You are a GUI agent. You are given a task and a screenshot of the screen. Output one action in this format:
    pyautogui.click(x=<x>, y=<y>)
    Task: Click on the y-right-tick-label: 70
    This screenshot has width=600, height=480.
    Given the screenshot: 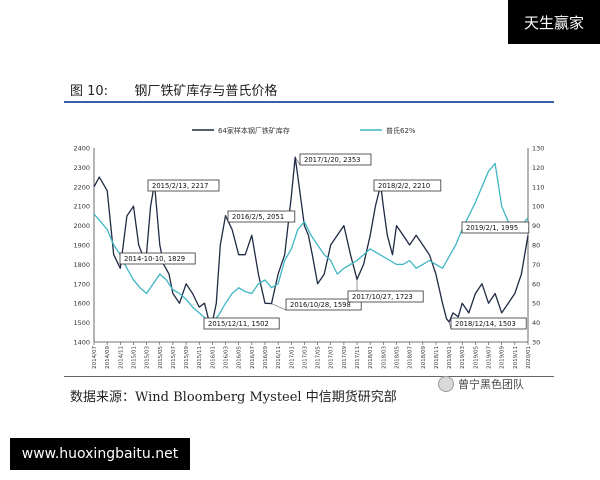 What is the action you would take?
    pyautogui.click(x=536, y=265)
    